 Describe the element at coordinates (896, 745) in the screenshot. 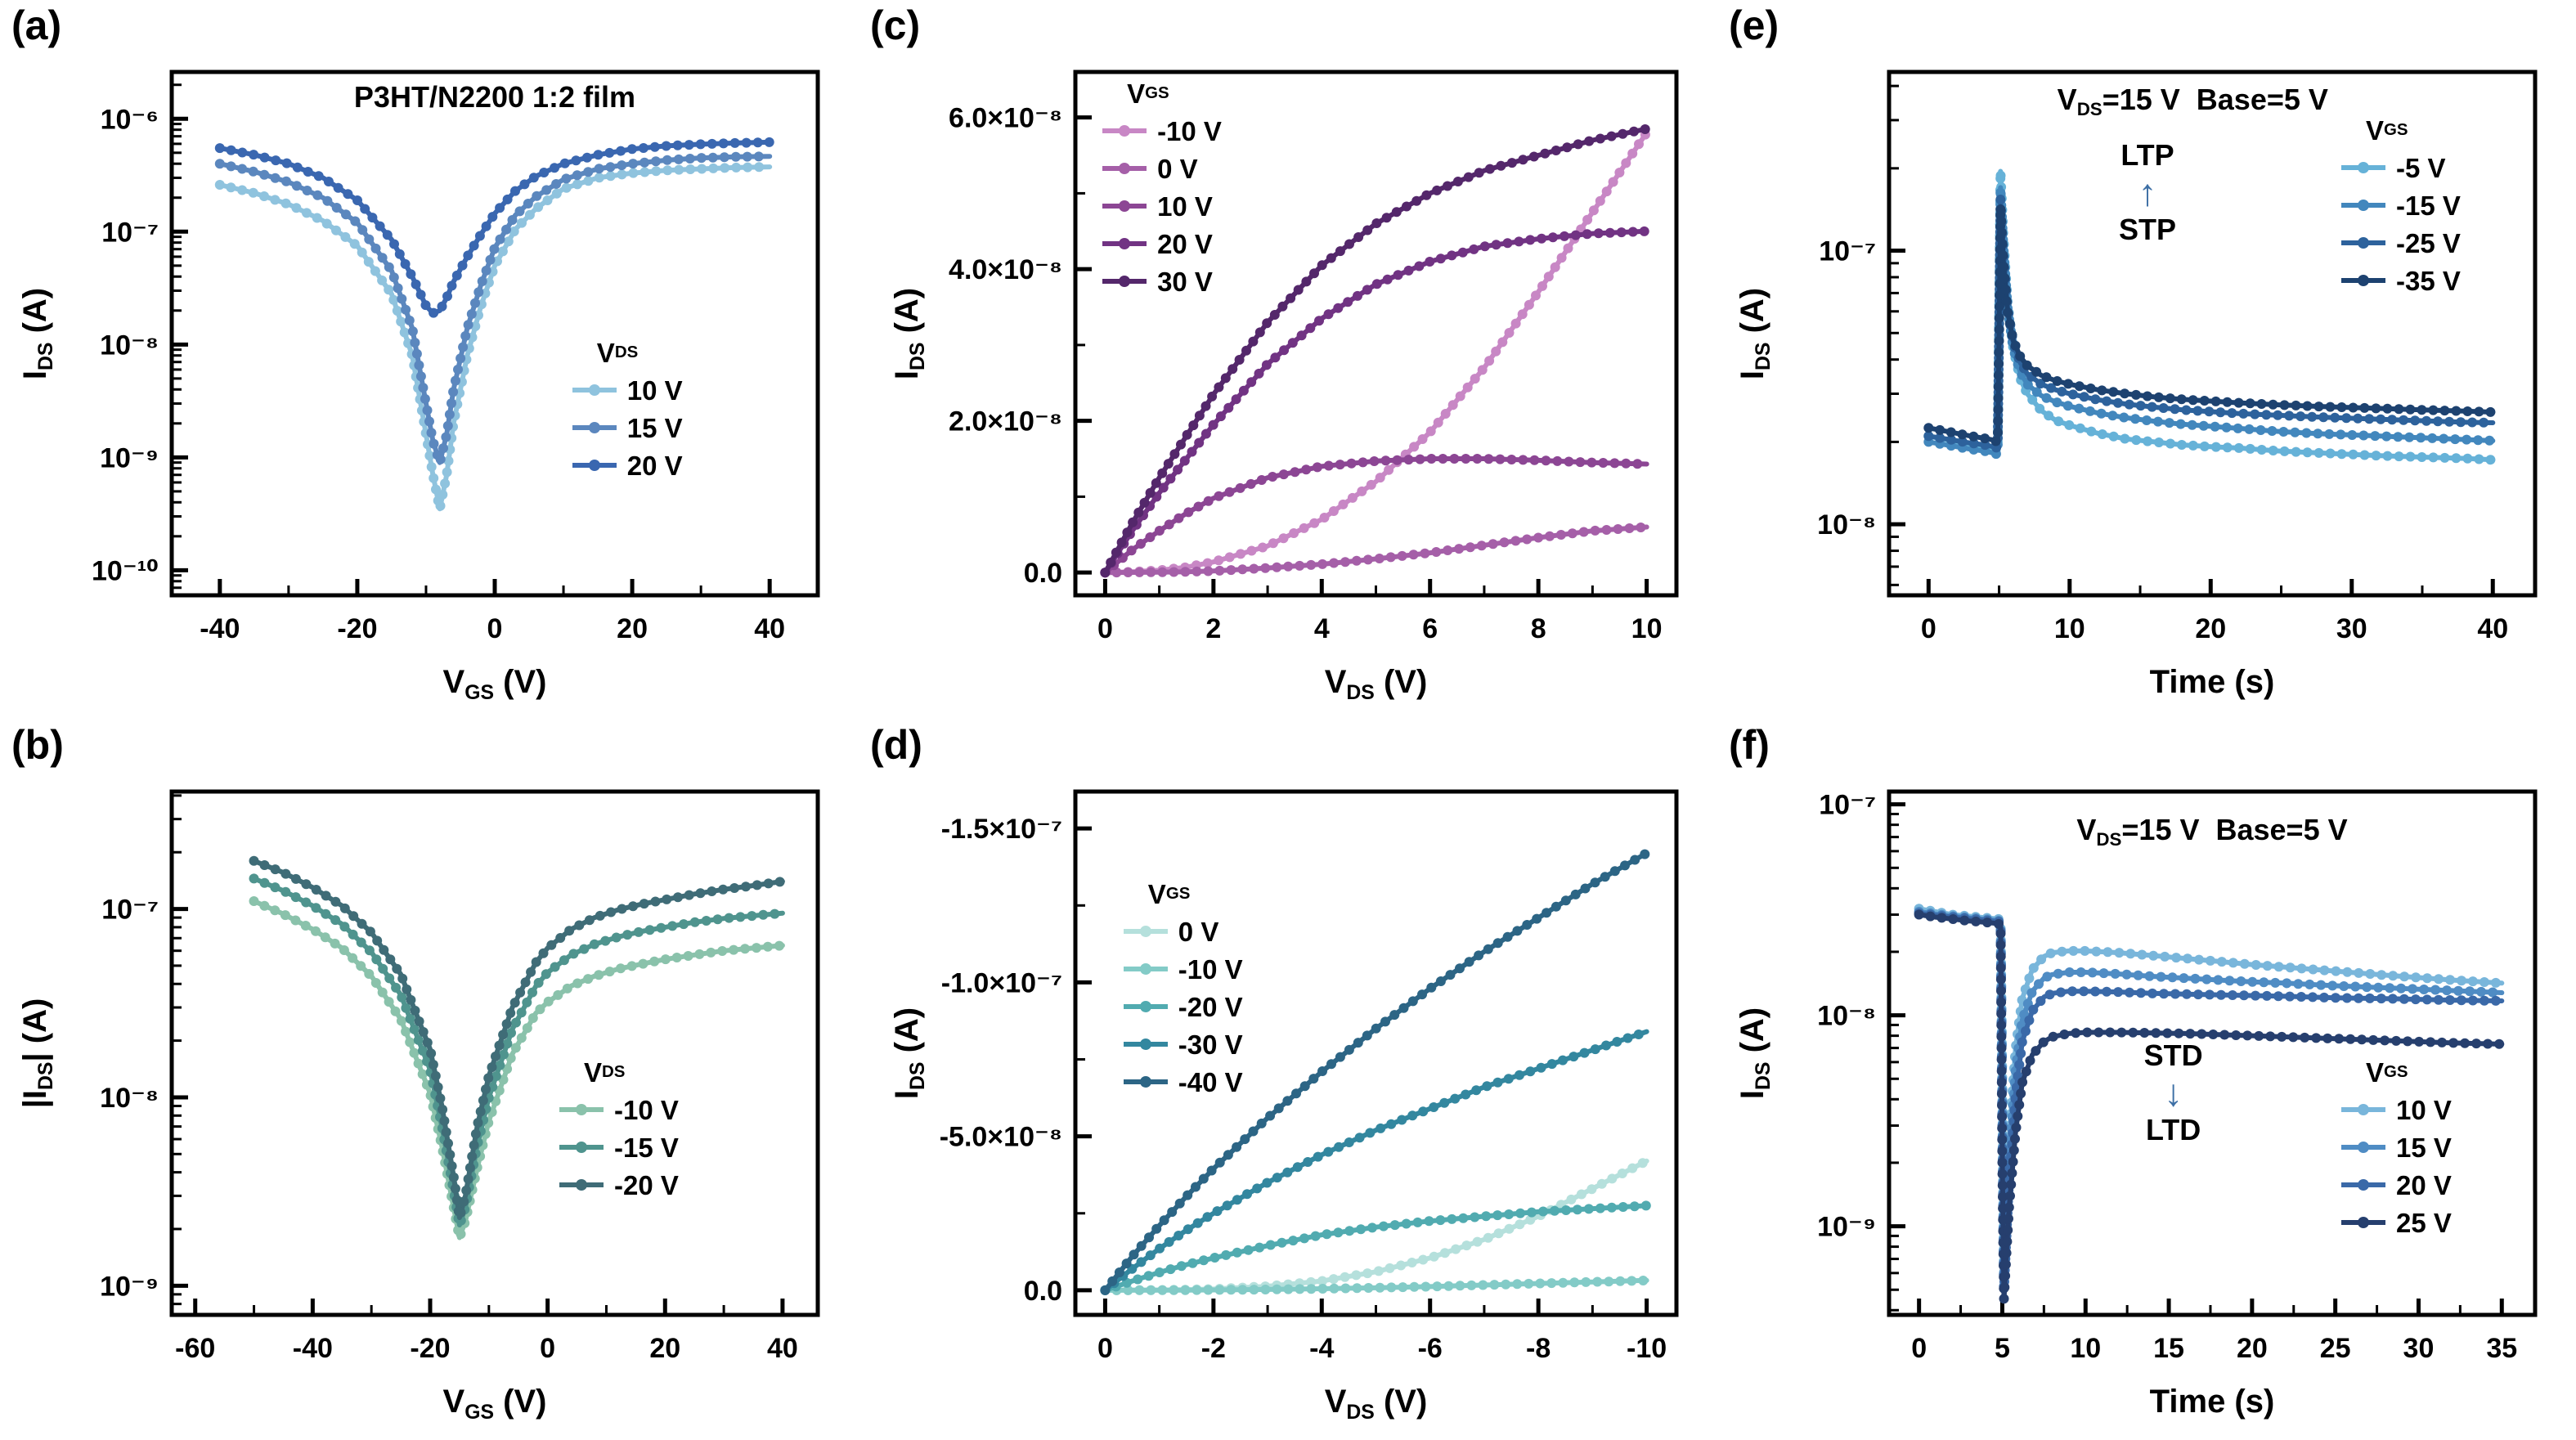

I see `panel-label-d: (d)` at that location.